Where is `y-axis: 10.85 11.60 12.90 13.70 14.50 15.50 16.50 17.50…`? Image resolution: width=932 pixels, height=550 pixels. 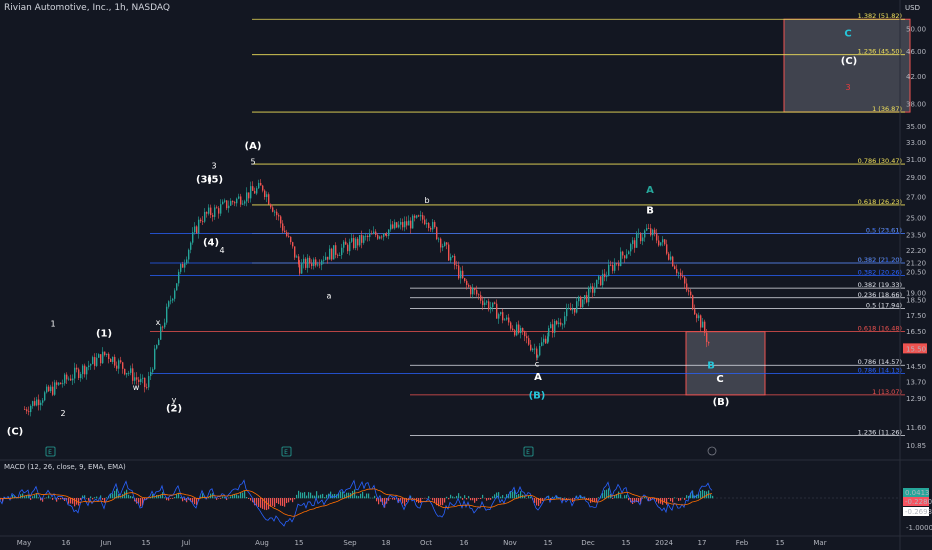 y-axis: 10.85 11.60 12.90 13.70 14.50 15.50 16.50 17.50… is located at coordinates (915, 237).